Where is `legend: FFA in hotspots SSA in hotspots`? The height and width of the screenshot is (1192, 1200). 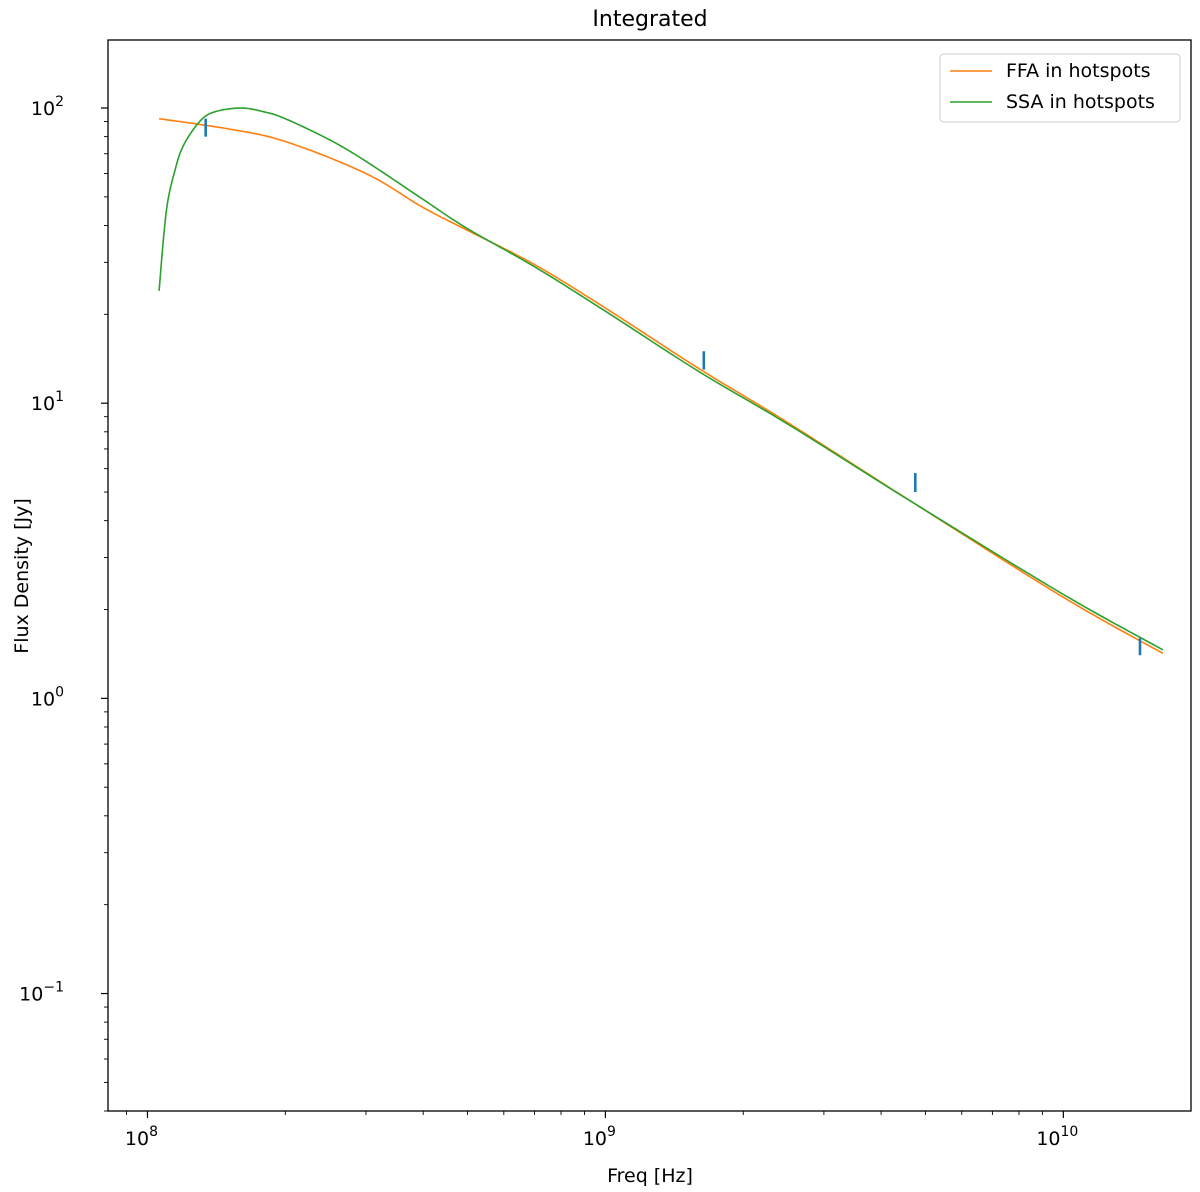
legend: FFA in hotspots SSA in hotspots is located at coordinates (1060, 88).